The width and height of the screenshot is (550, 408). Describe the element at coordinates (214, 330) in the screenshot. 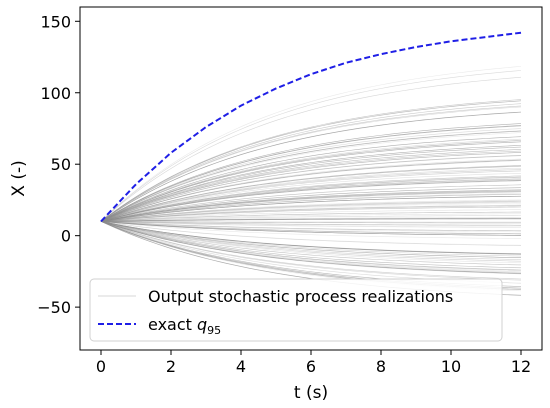

I see `legend-label-q95-subscript: 95` at that location.